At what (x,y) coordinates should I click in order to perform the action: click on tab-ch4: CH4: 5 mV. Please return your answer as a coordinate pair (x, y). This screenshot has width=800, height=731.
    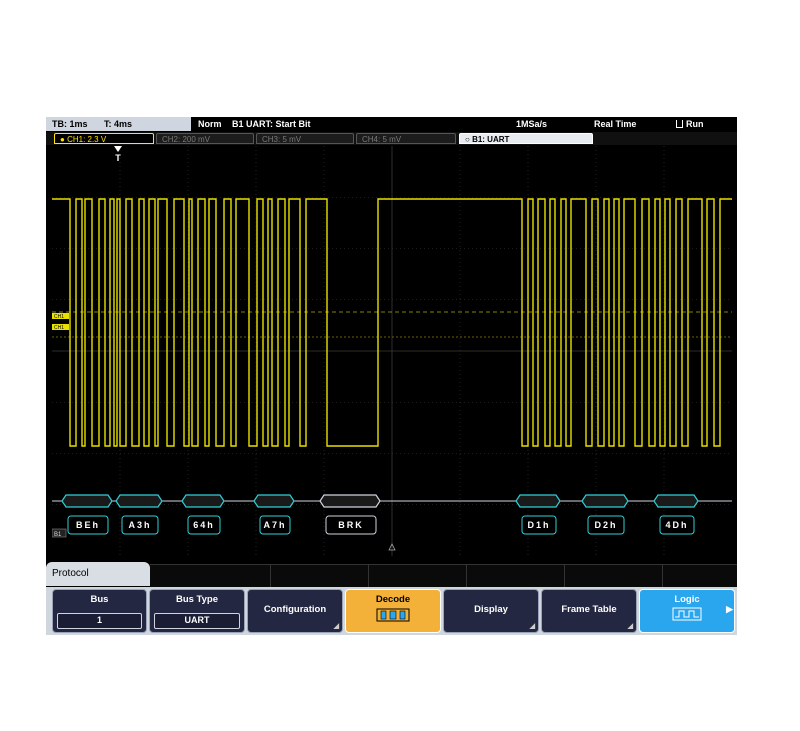
    Looking at the image, I should click on (406, 138).